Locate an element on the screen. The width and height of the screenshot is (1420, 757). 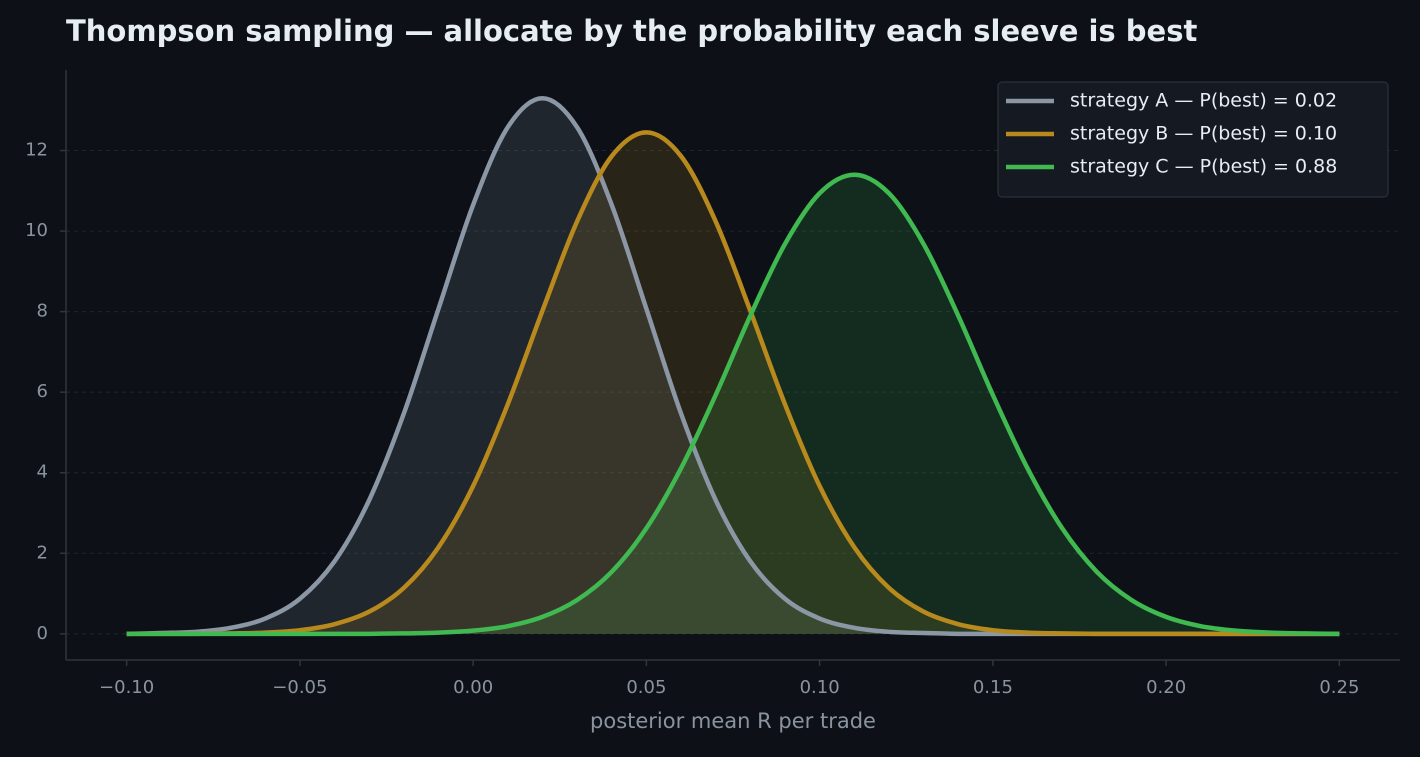
x-axis-label: posterior mean R per trade is located at coordinates (733, 721).